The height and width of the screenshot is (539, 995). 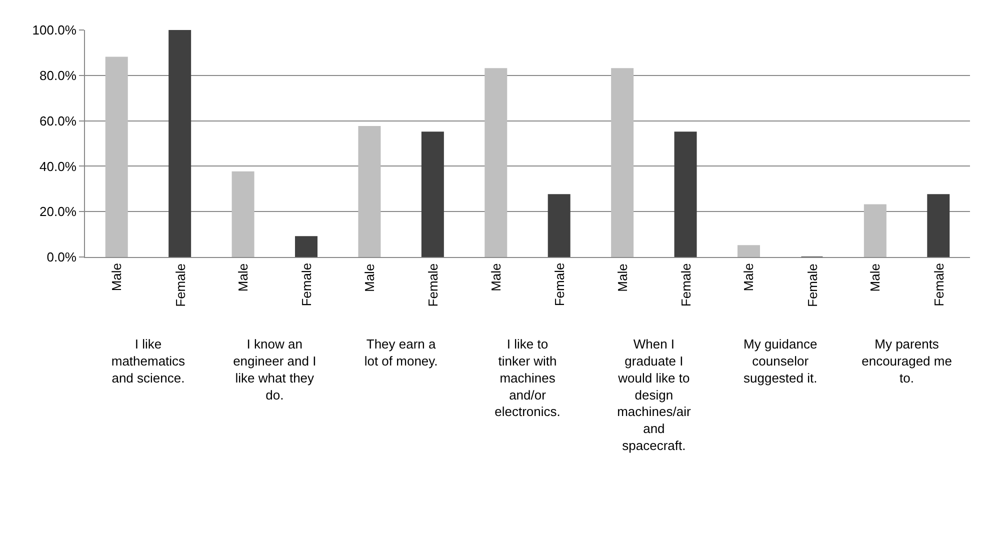 What do you see at coordinates (654, 394) in the screenshot?
I see `x-tick-label: When I graduate I would like to design machines/air and spacecraft.` at bounding box center [654, 394].